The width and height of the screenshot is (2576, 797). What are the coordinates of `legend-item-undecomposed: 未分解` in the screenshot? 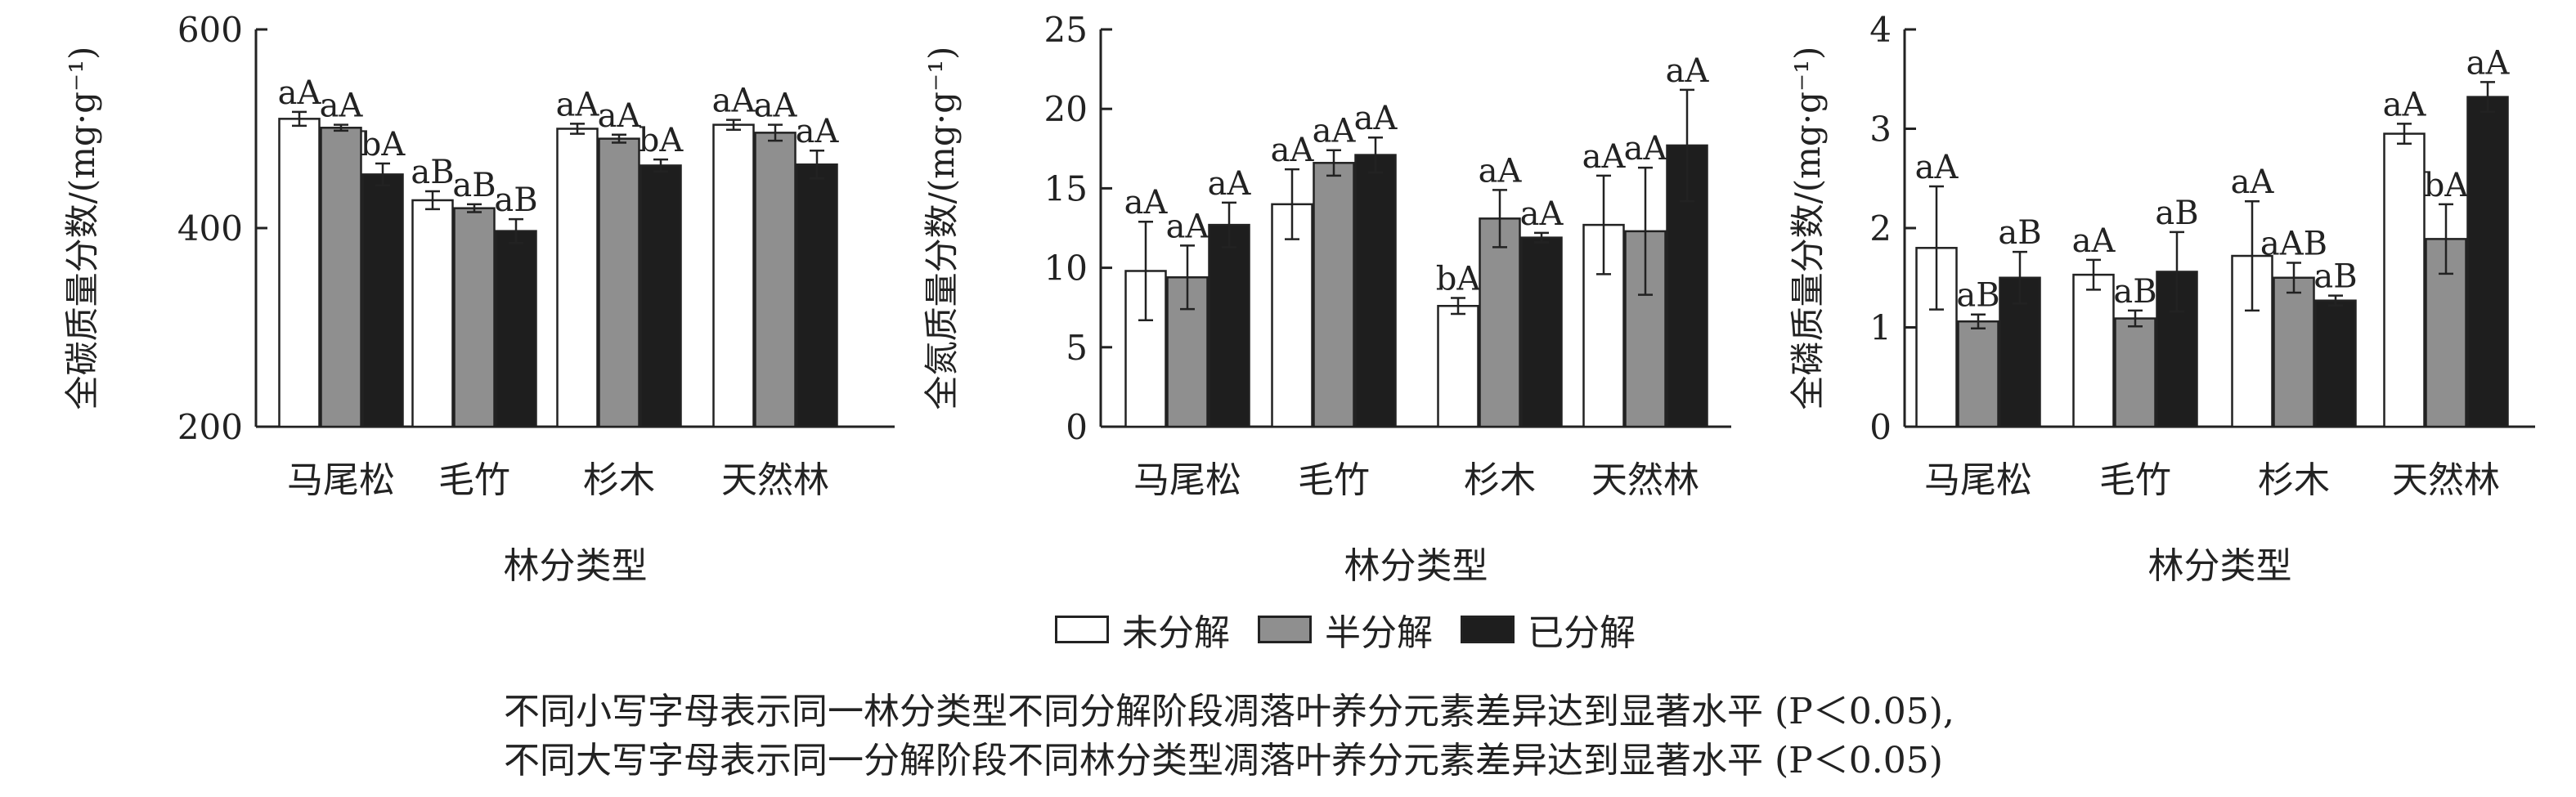 It's located at (1142, 629).